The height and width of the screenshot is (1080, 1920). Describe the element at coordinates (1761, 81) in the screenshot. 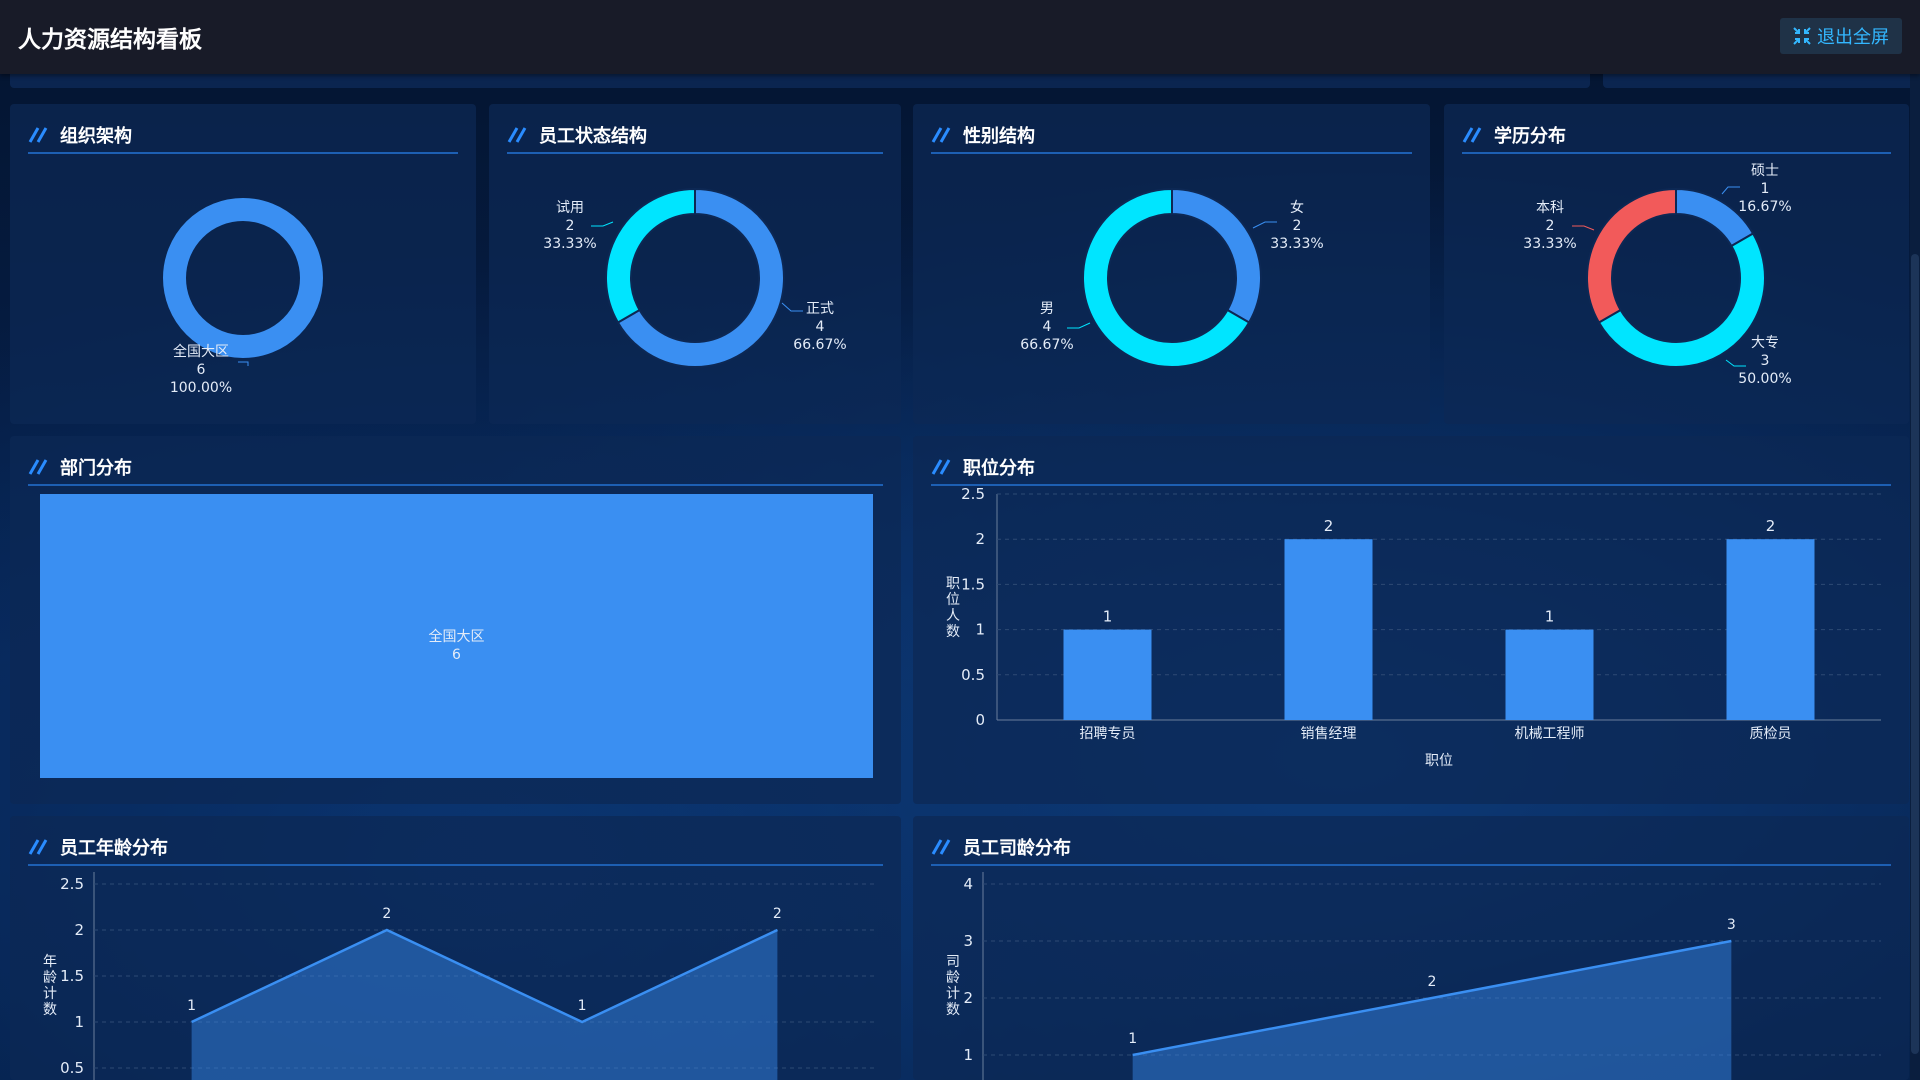

I see `filter-strip-right` at that location.